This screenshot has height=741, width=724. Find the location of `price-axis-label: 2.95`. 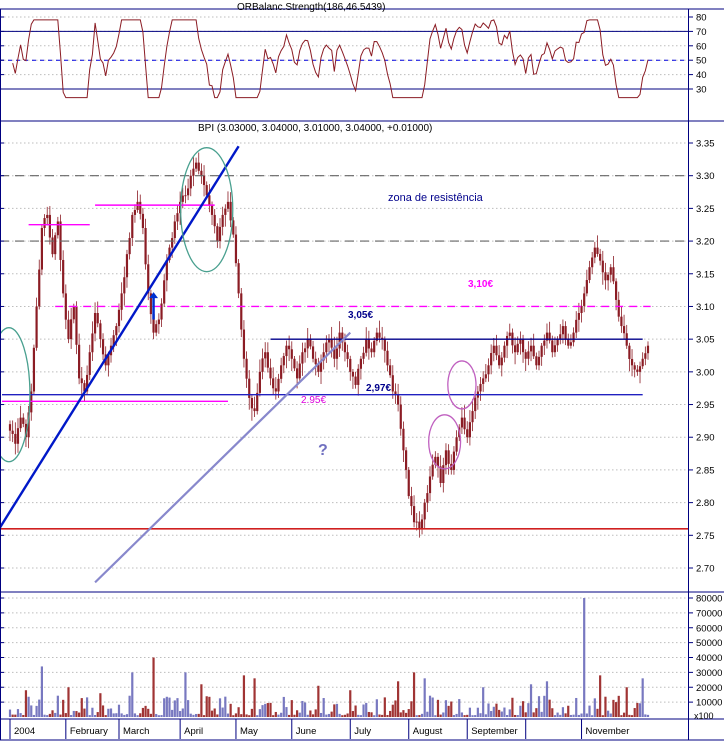

price-axis-label: 2.95 is located at coordinates (705, 405).